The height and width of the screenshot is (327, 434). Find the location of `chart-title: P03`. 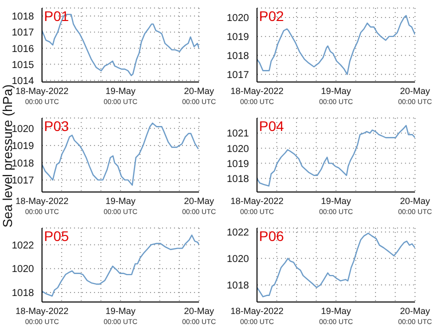

chart-title: P03 is located at coordinates (56, 126).